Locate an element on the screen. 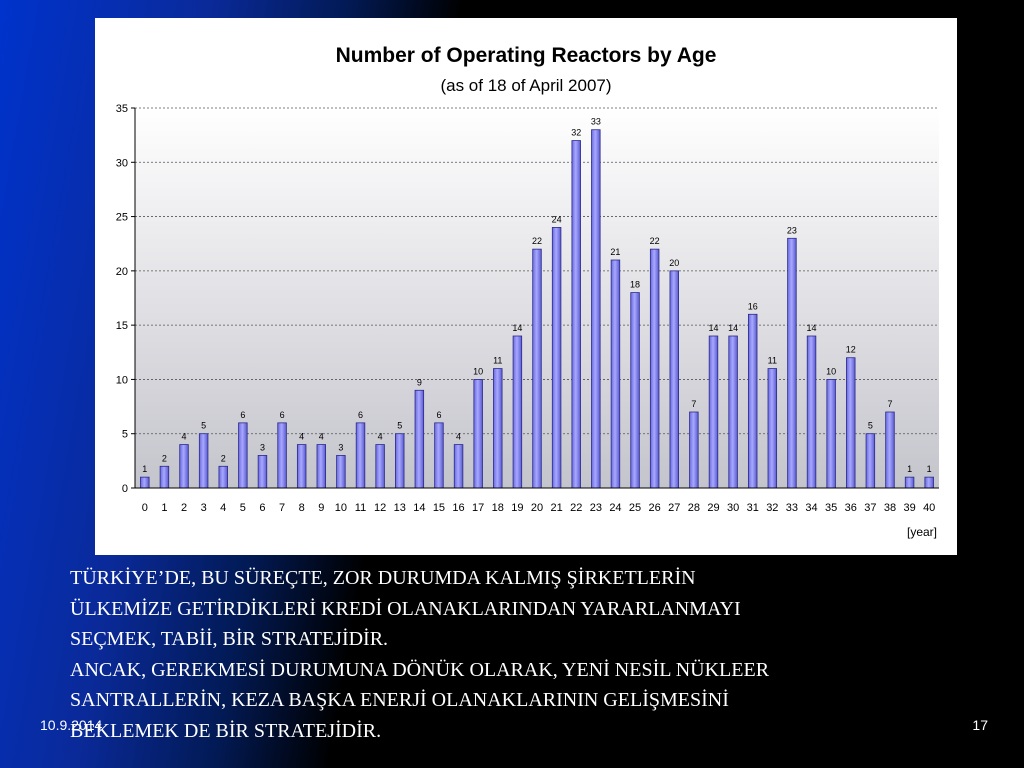 This screenshot has width=1024, height=768. body-line: BEKLEMEK DE BİR STRATEJİDİR. is located at coordinates (226, 730).